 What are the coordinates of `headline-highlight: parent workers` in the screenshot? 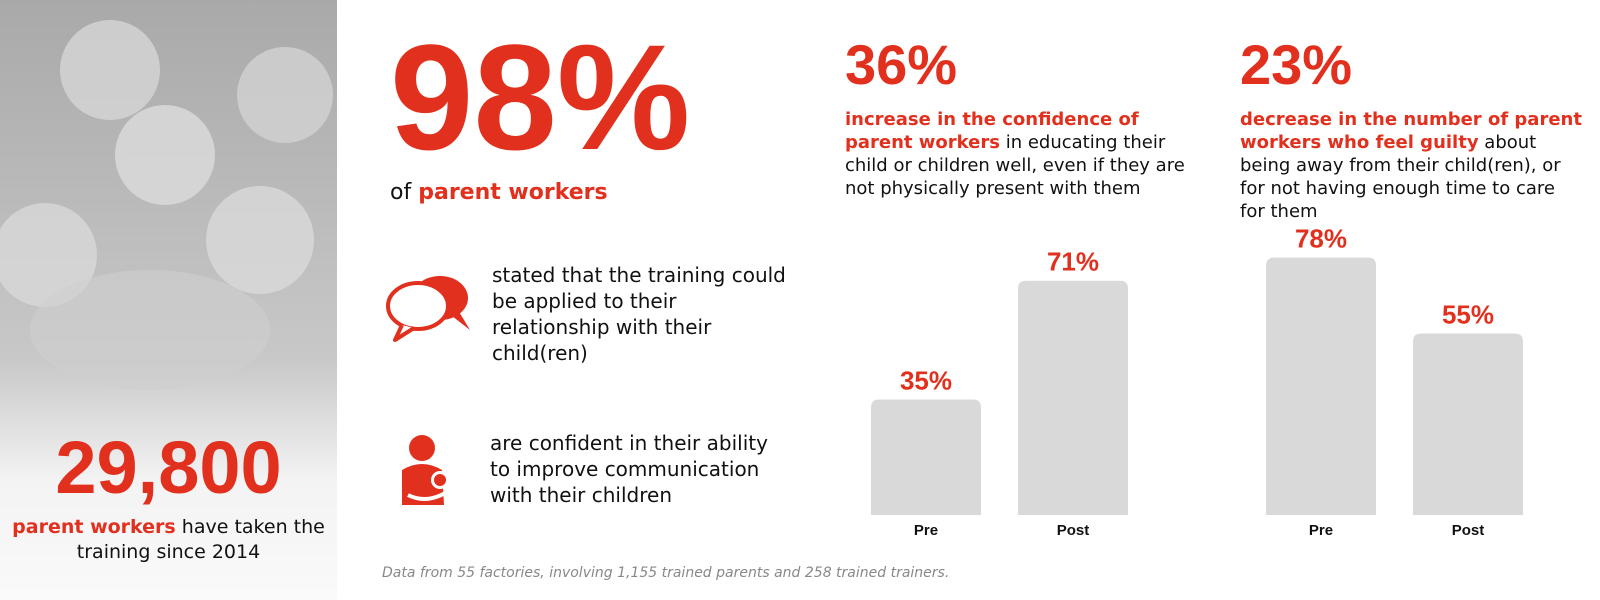 It's located at (513, 192).